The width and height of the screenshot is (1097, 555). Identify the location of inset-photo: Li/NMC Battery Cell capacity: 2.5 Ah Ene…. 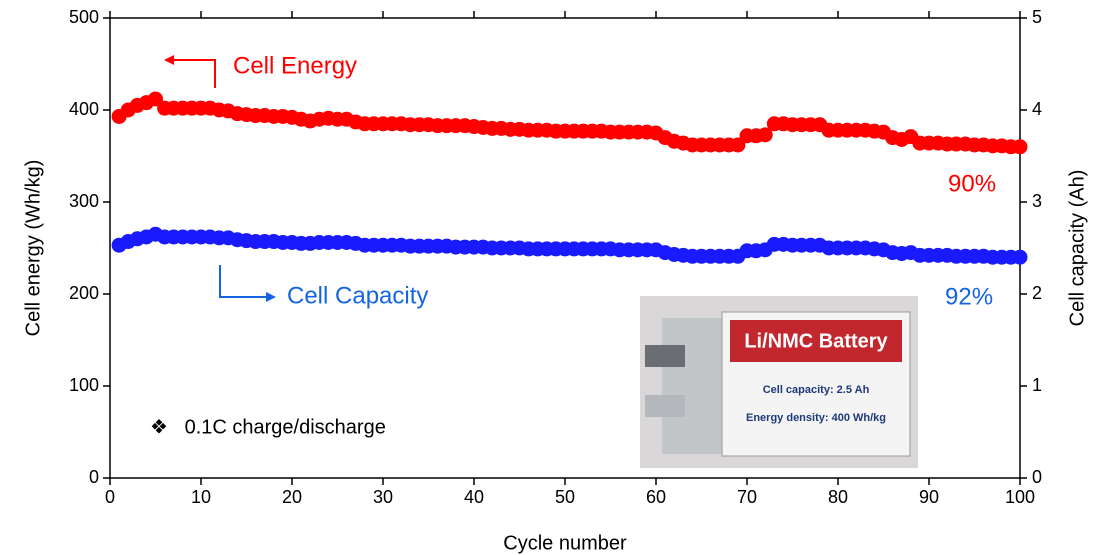
(779, 382).